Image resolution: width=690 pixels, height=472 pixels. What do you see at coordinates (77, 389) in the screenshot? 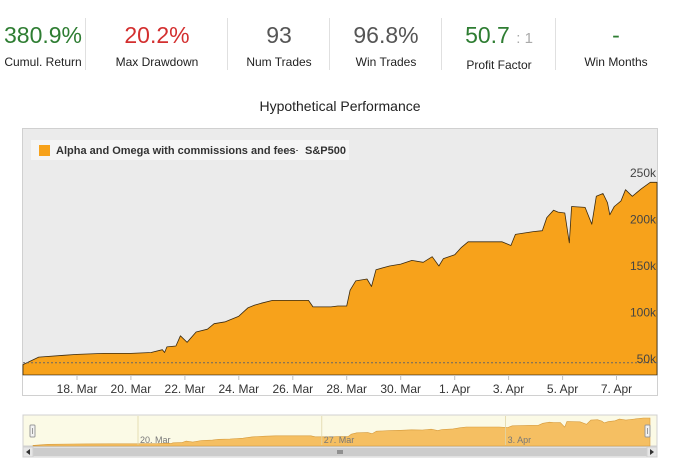
I see `x-tick-label: 18. Mar` at bounding box center [77, 389].